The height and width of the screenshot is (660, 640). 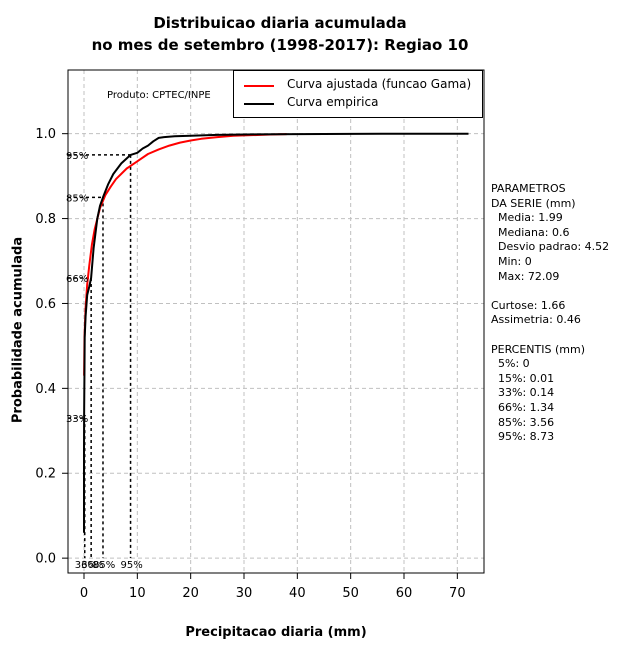 What do you see at coordinates (77, 198) in the screenshot?
I see `percentile-label-left: 85%` at bounding box center [77, 198].